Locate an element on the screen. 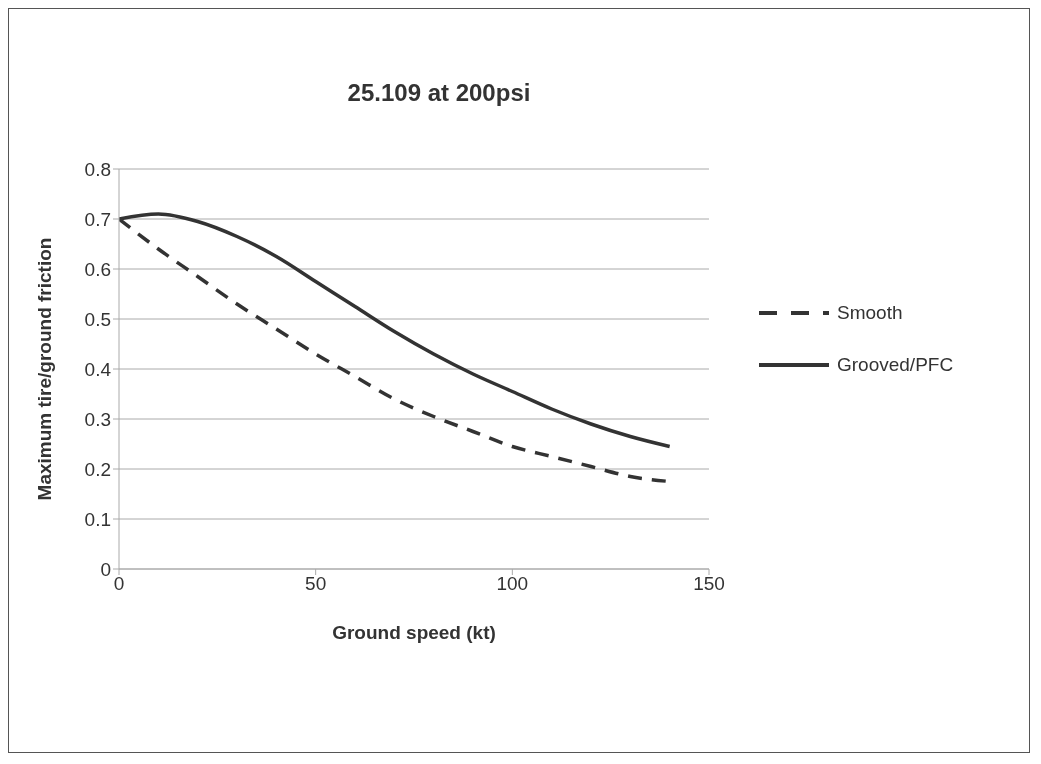 The image size is (1041, 764). legend-label: Grooved/PFC is located at coordinates (895, 365).